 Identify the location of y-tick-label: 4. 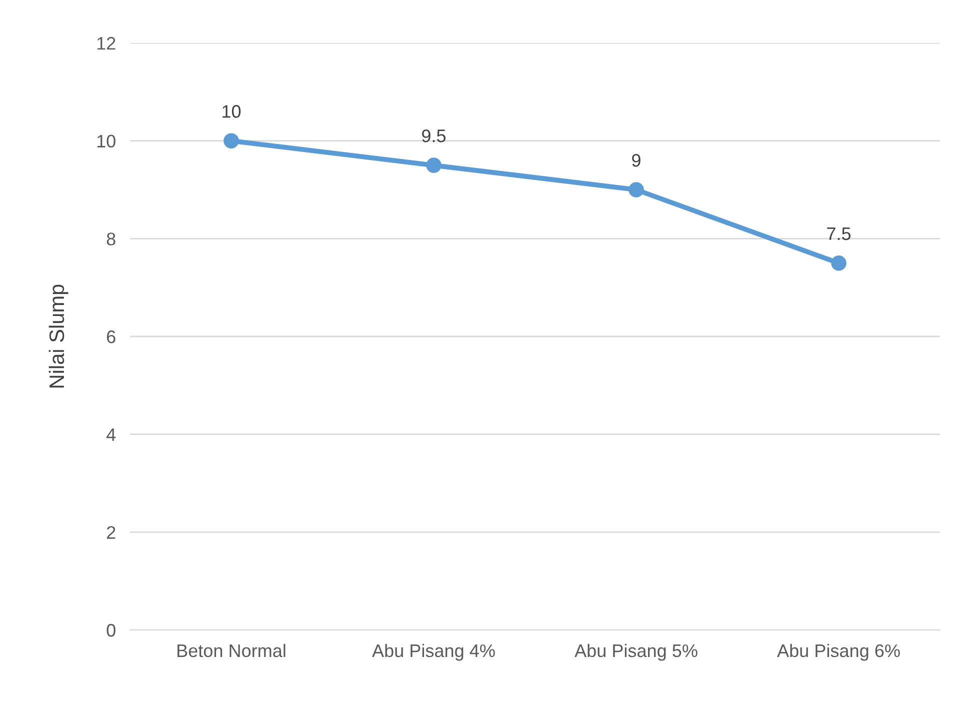
(111, 434).